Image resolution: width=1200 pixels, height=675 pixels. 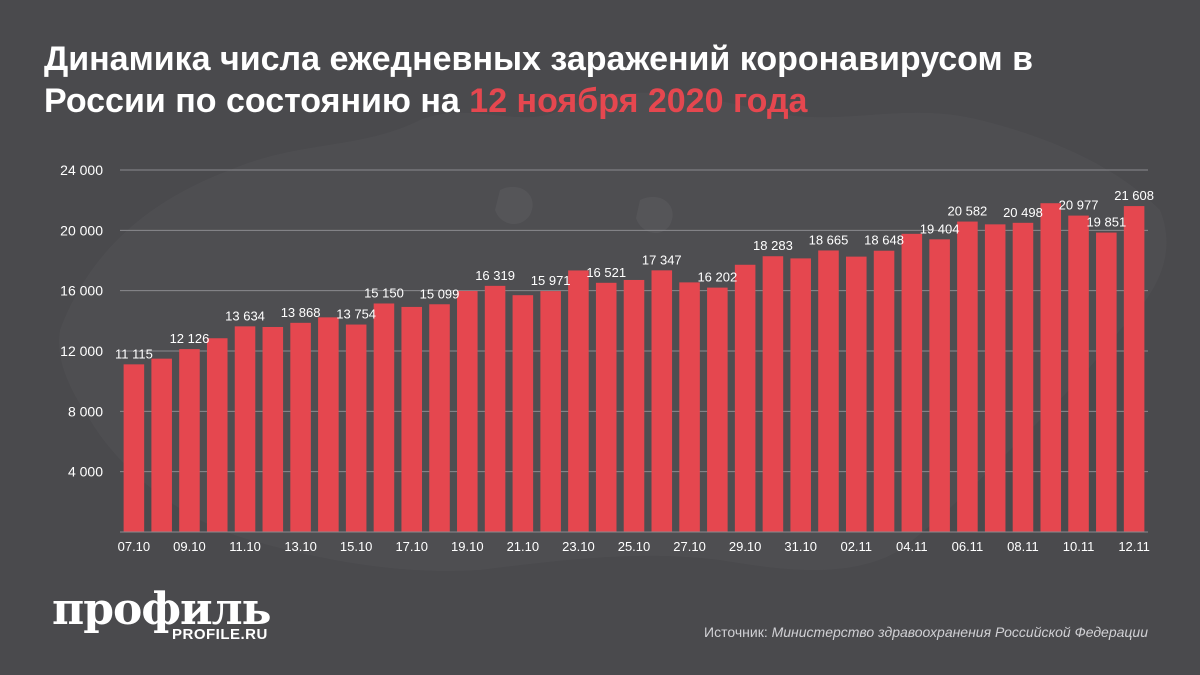 What do you see at coordinates (968, 546) in the screenshot?
I see `x-tick-label: 06.11` at bounding box center [968, 546].